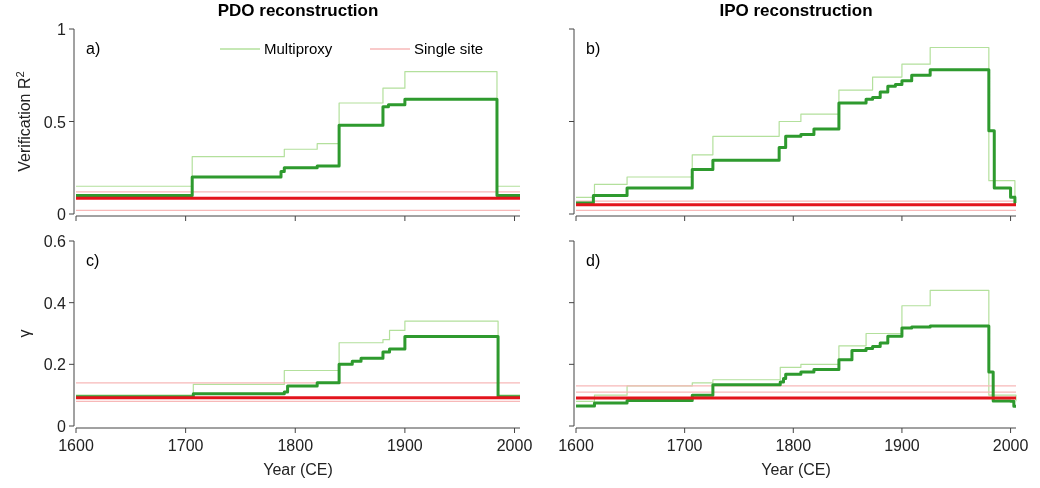 The height and width of the screenshot is (488, 1040). What do you see at coordinates (298, 48) in the screenshot?
I see `legend-label: Multiproxy` at bounding box center [298, 48].